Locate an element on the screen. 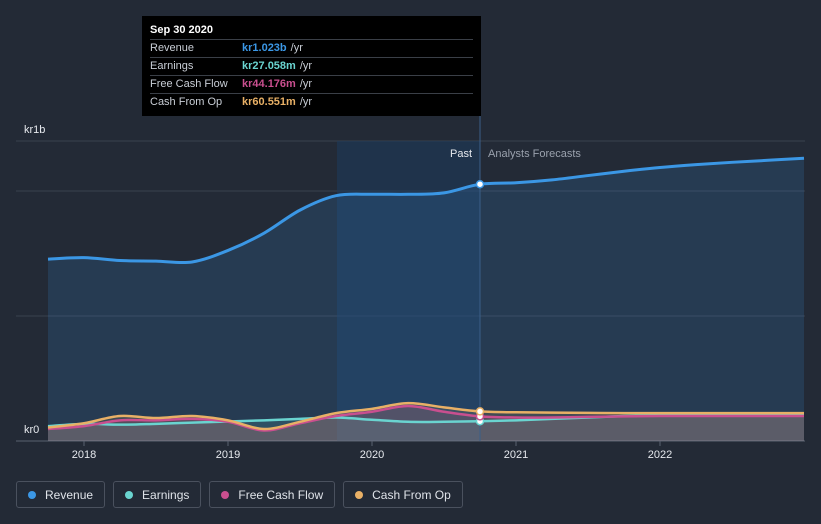  area-earnings is located at coordinates (426, 427).